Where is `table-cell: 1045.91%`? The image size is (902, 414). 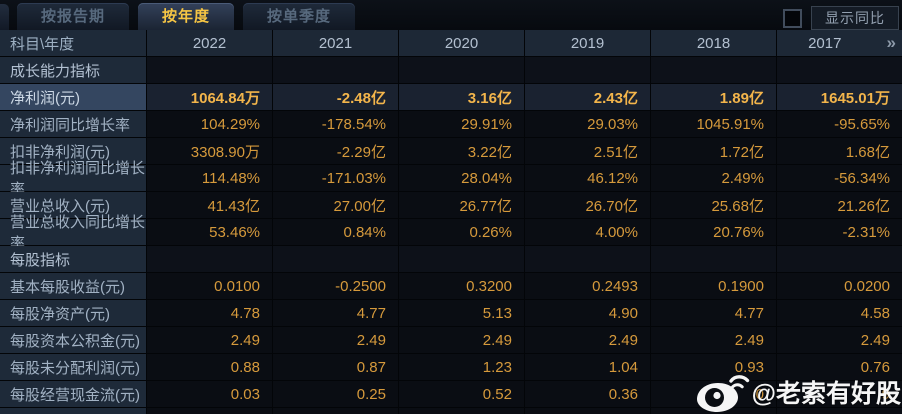
table-cell: 1045.91% is located at coordinates (713, 124).